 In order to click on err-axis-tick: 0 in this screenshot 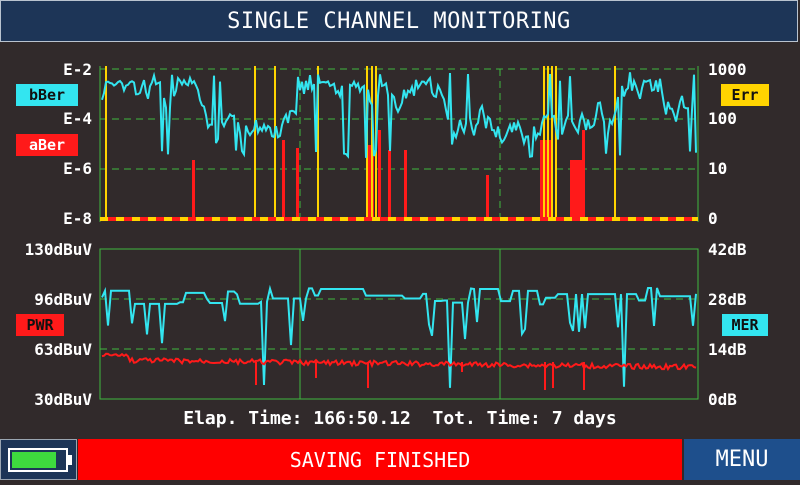, I will do `click(713, 218)`.